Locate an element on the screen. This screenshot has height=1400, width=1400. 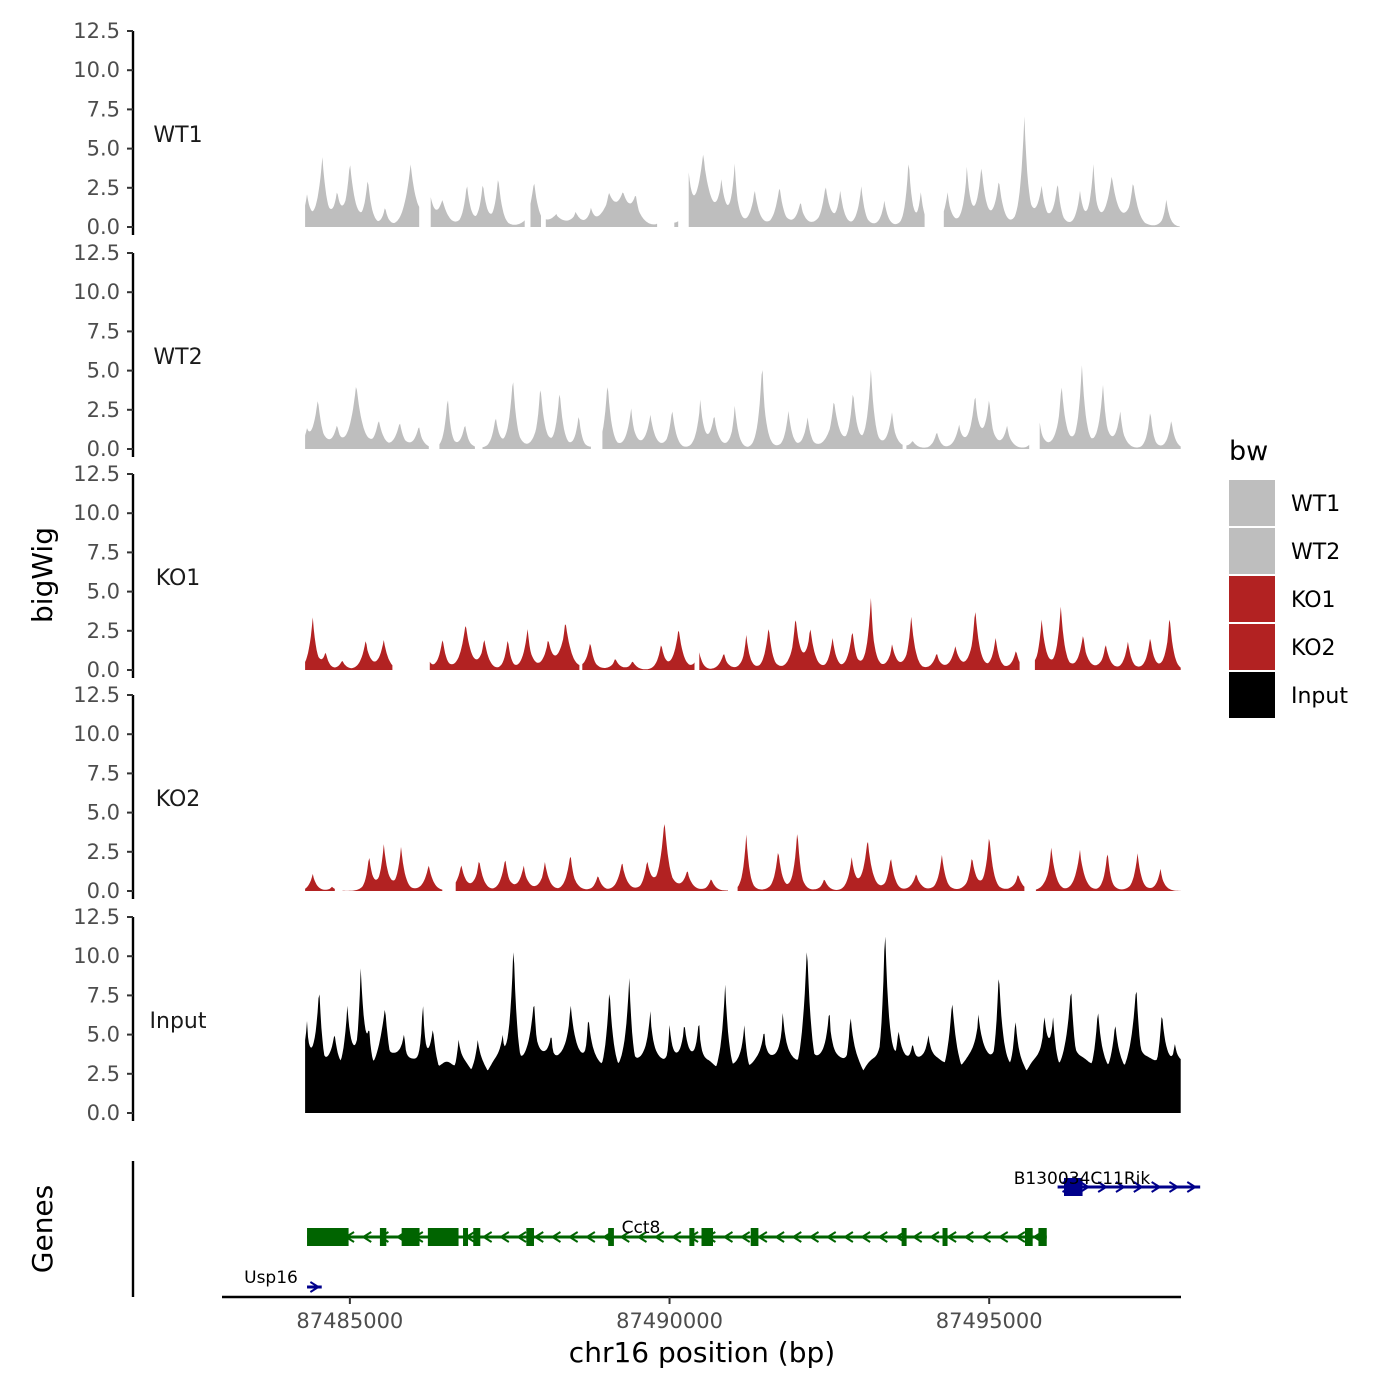
gene-usp16: Usp16 is located at coordinates (283, 1280).